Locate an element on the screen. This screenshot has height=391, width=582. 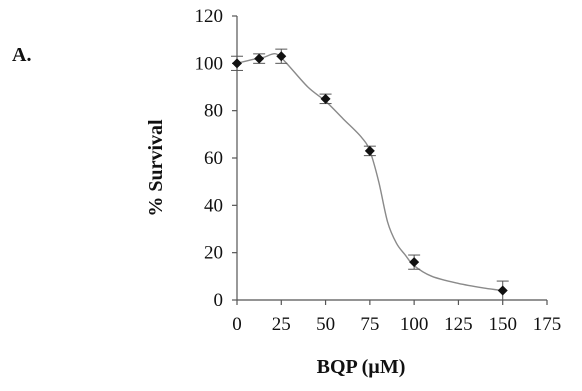
y-axis-title: % Survival is located at coordinates (156, 168).